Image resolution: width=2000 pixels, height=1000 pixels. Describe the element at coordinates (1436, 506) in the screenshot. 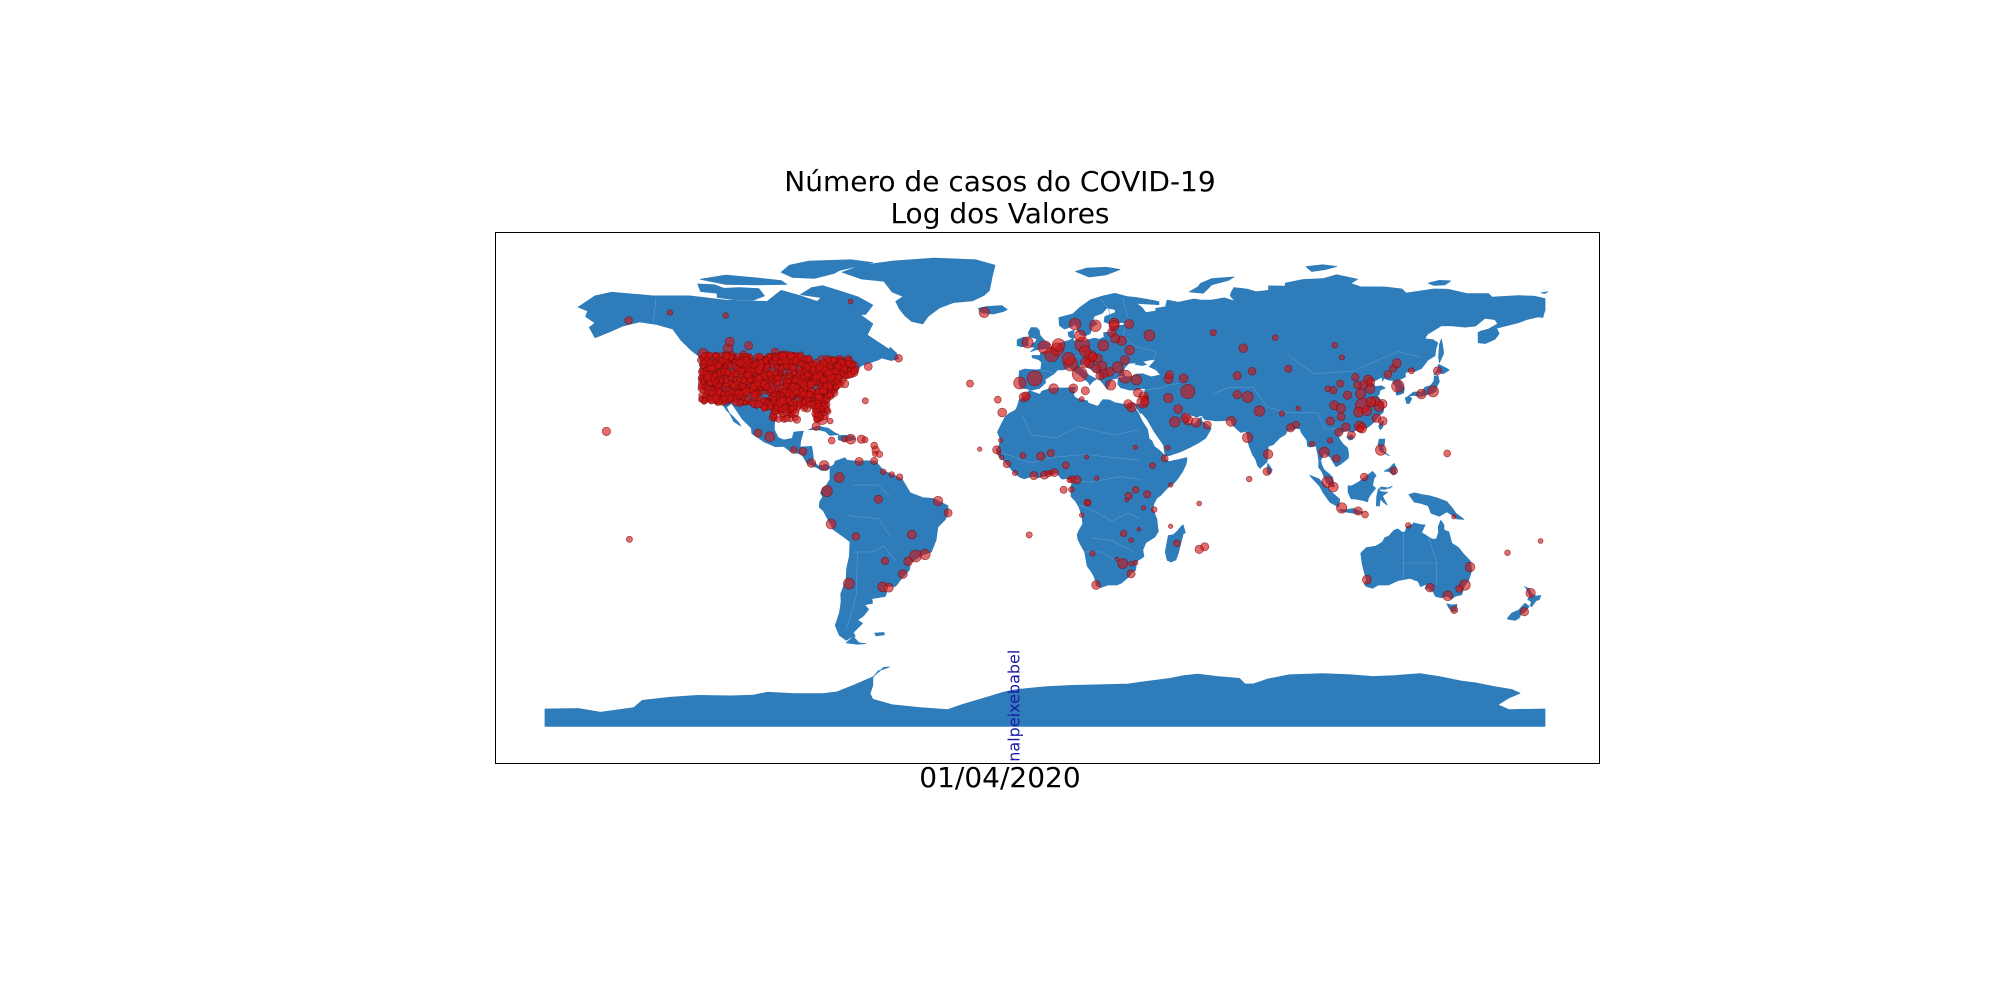

I see `land-new-guinea` at that location.